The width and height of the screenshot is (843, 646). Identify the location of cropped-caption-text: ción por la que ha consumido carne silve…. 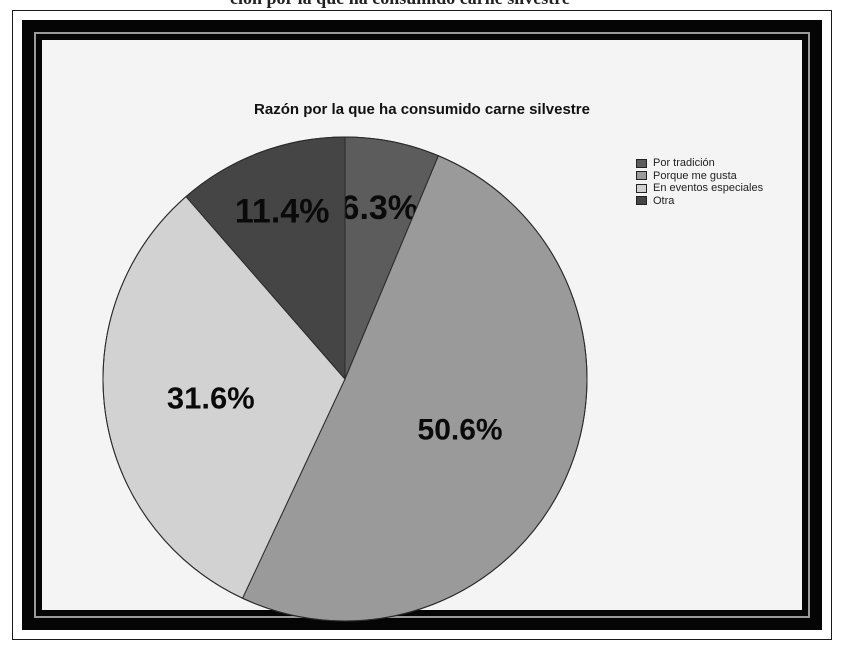
(400, 4).